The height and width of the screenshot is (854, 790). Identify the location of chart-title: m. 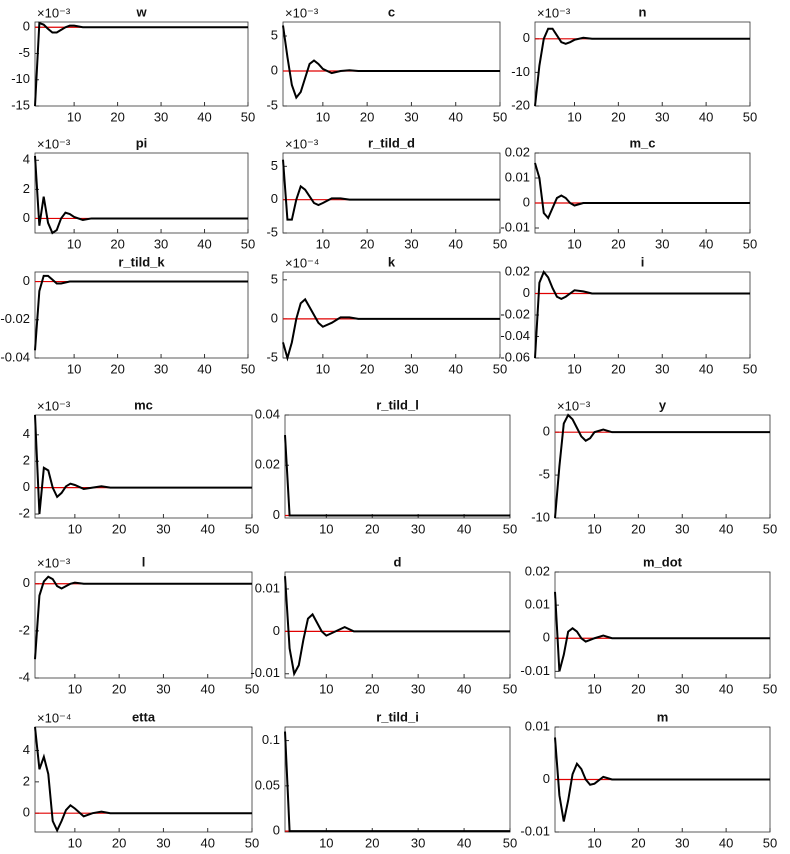
(663, 716).